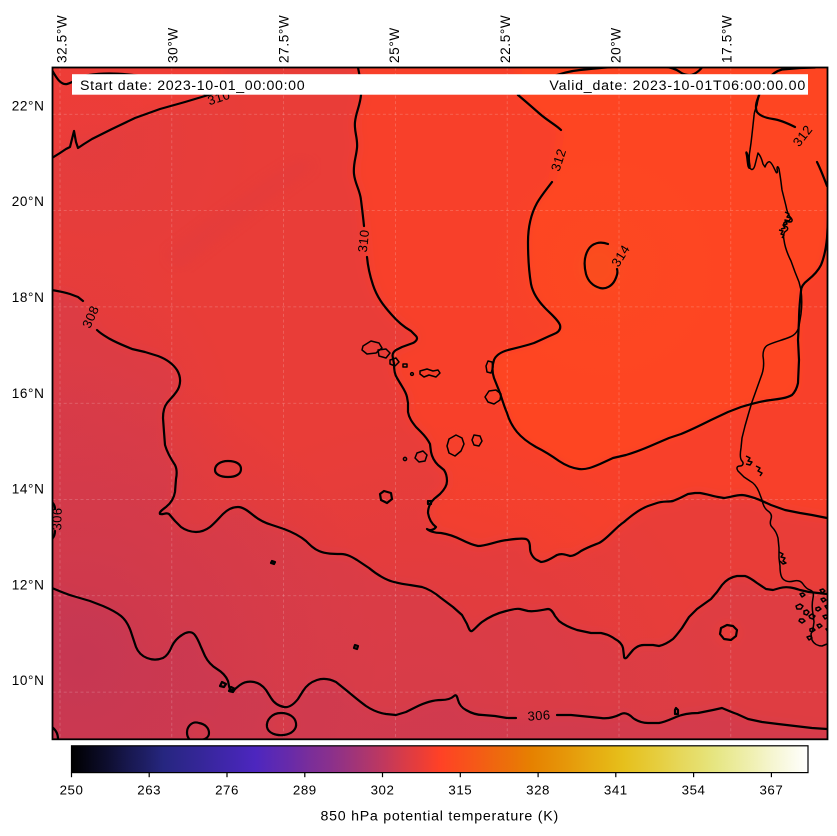 This screenshot has width=837, height=836. What do you see at coordinates (28, 680) in the screenshot?
I see `svg-text: 10°N` at bounding box center [28, 680].